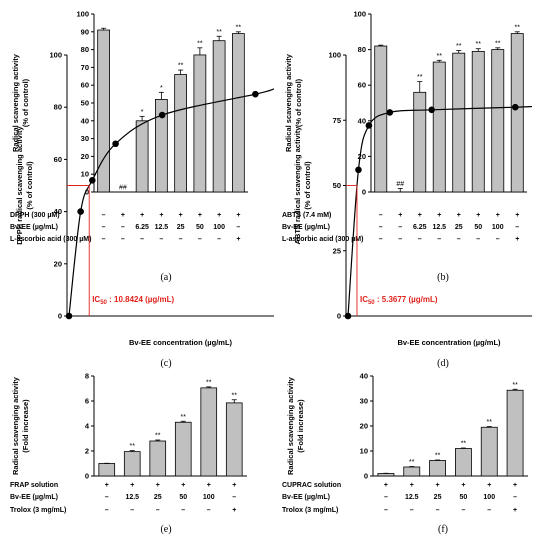  I want to click on y-tick-label: 75, so click(337, 120).